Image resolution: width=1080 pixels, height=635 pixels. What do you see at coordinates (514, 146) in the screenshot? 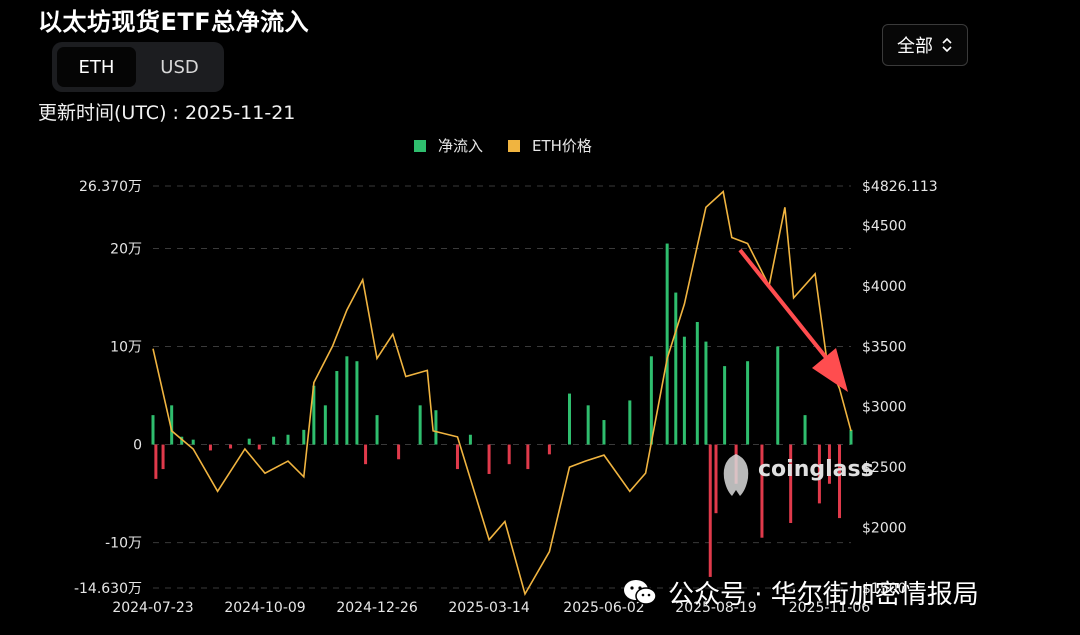
I see `legend-swatch-price` at bounding box center [514, 146].